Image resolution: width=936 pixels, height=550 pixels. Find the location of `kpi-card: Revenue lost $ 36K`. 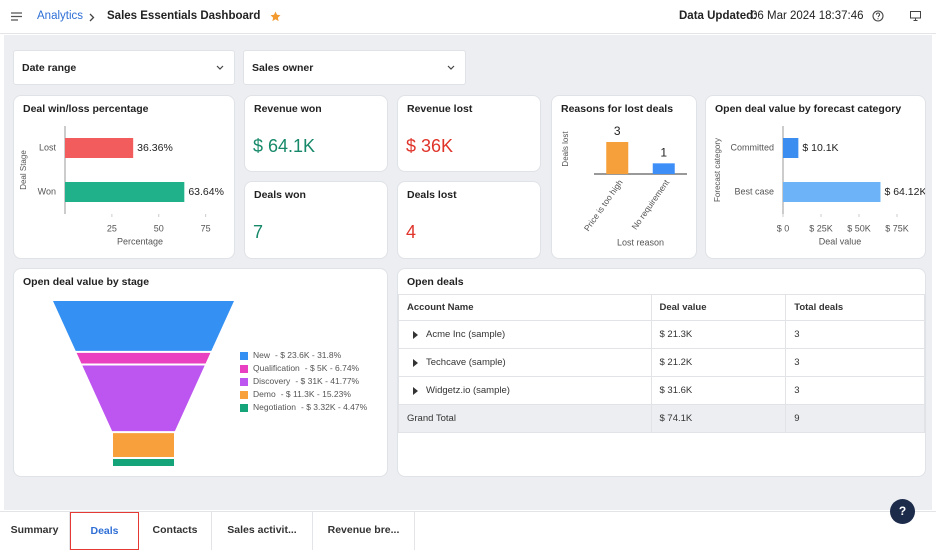

kpi-card: Revenue lost $ 36K is located at coordinates (469, 133).